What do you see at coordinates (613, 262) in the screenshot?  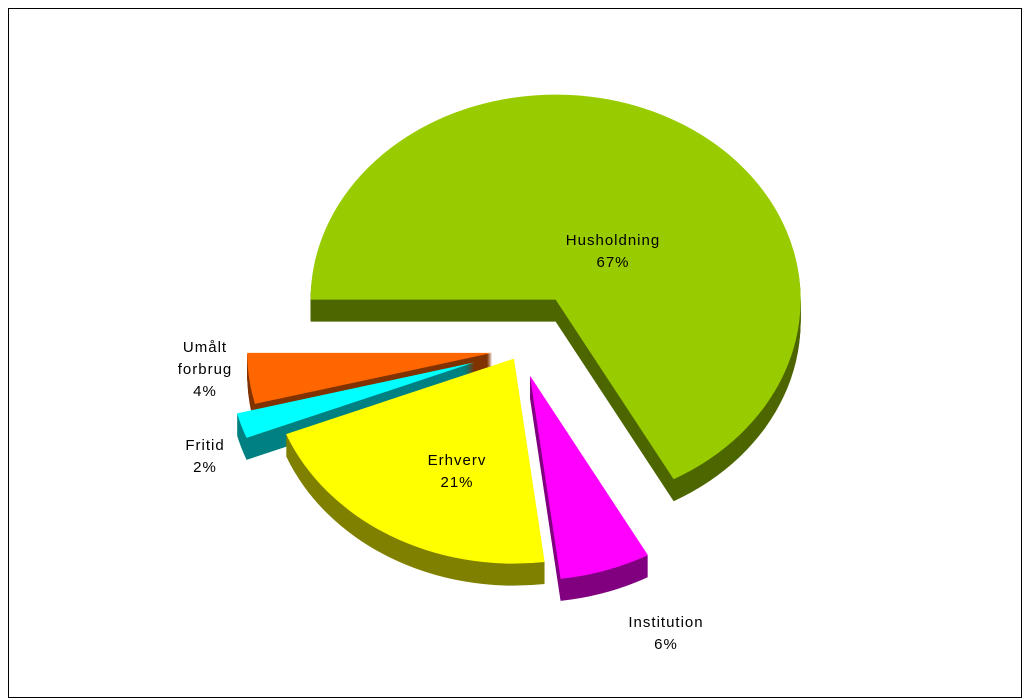 I see `value-label: 67%` at bounding box center [613, 262].